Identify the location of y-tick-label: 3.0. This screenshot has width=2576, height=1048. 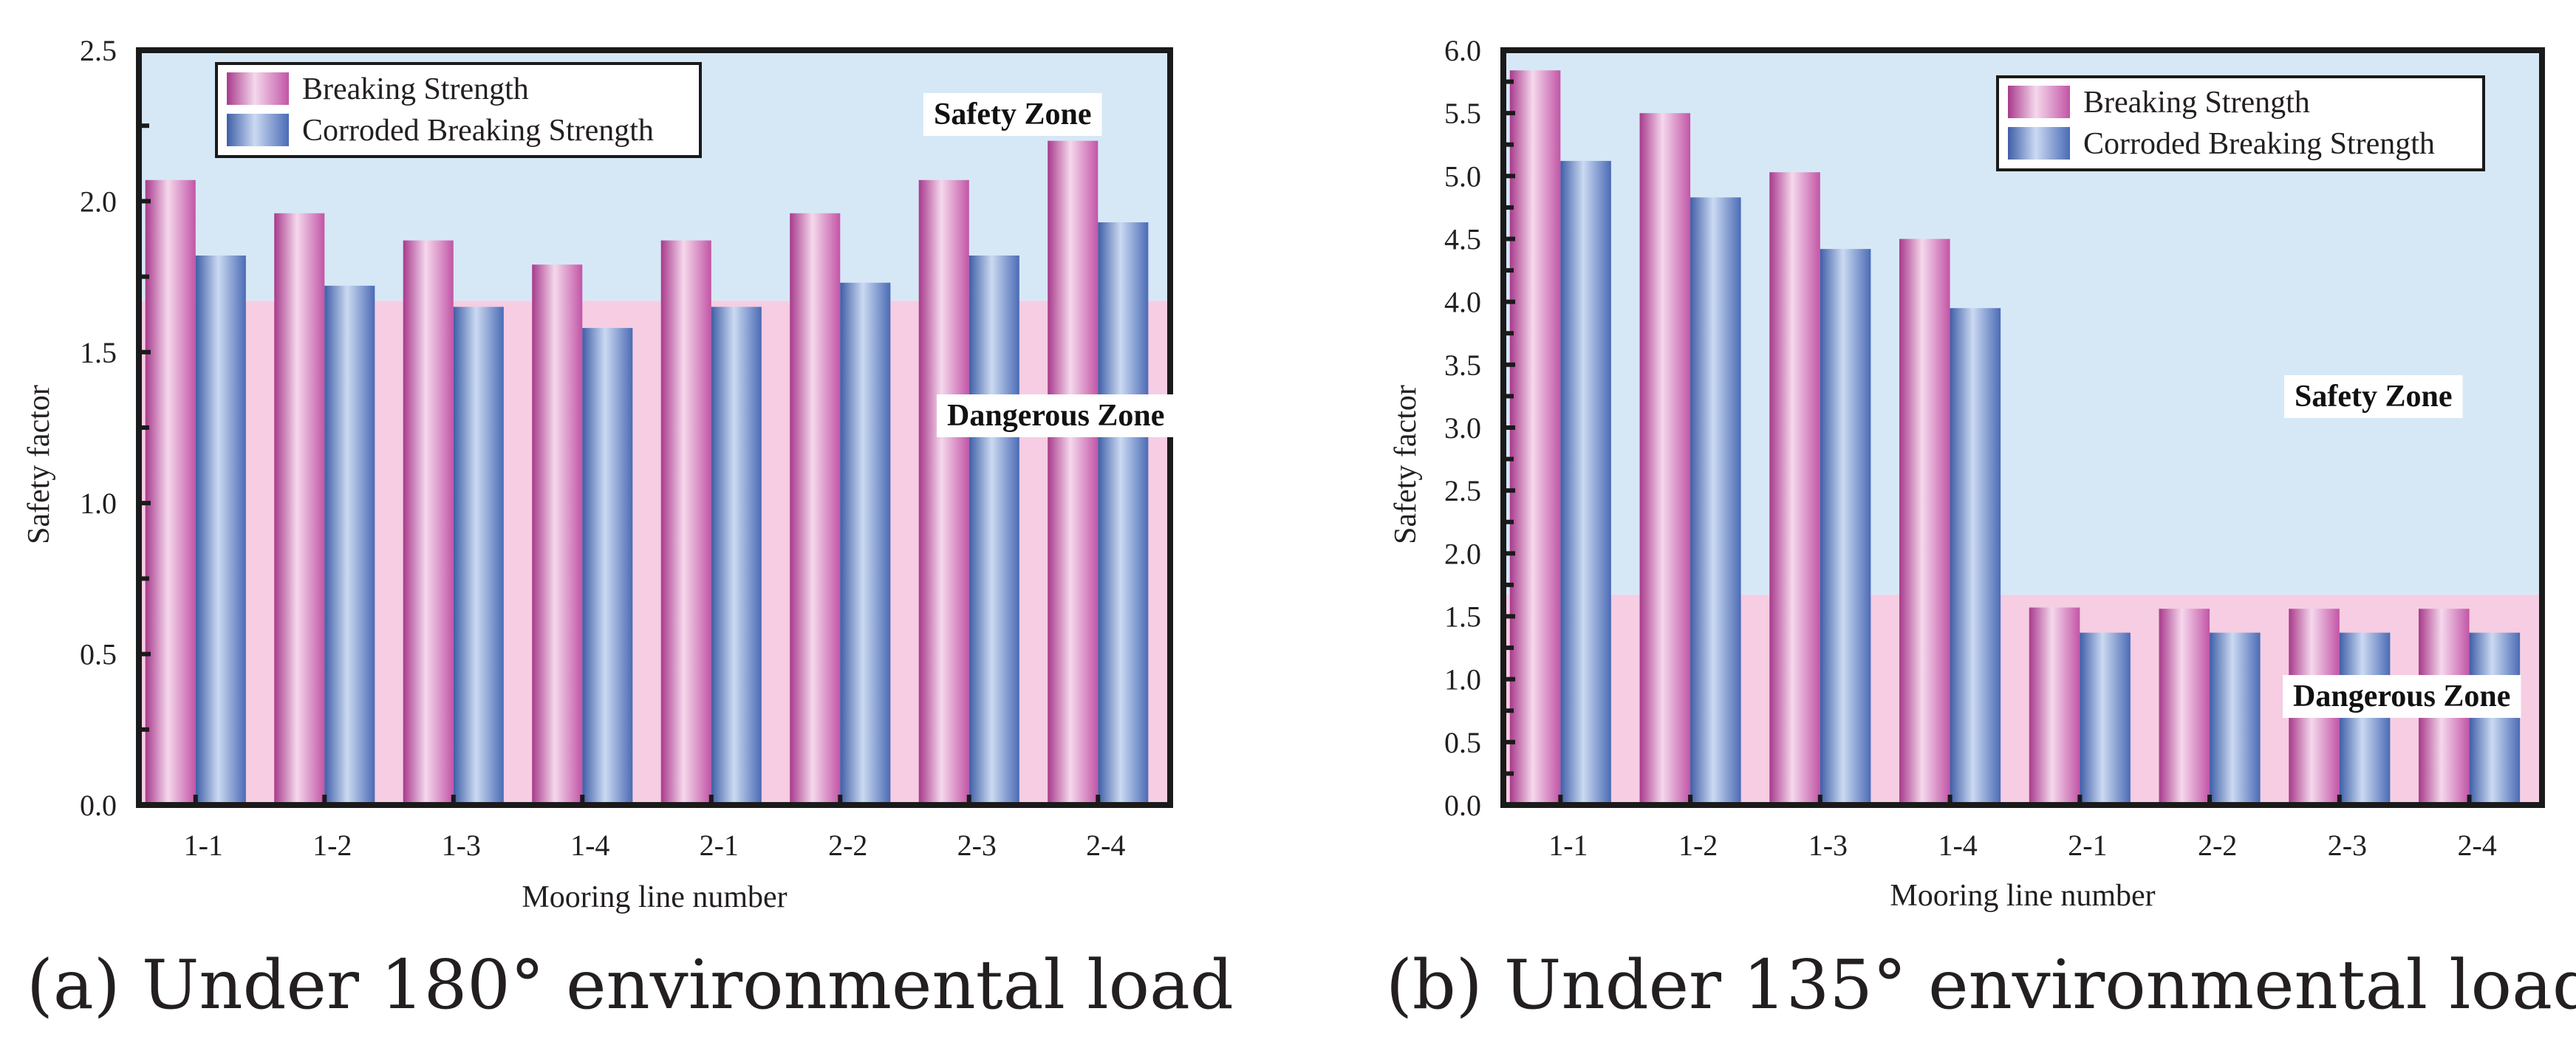
(1462, 428).